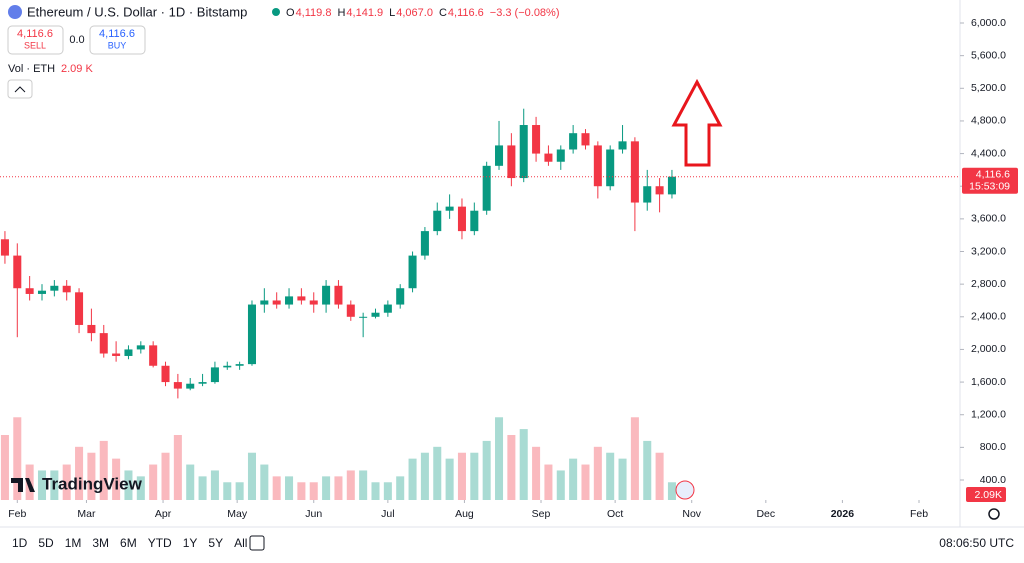  What do you see at coordinates (240, 543) in the screenshot?
I see `range-button: All` at bounding box center [240, 543].